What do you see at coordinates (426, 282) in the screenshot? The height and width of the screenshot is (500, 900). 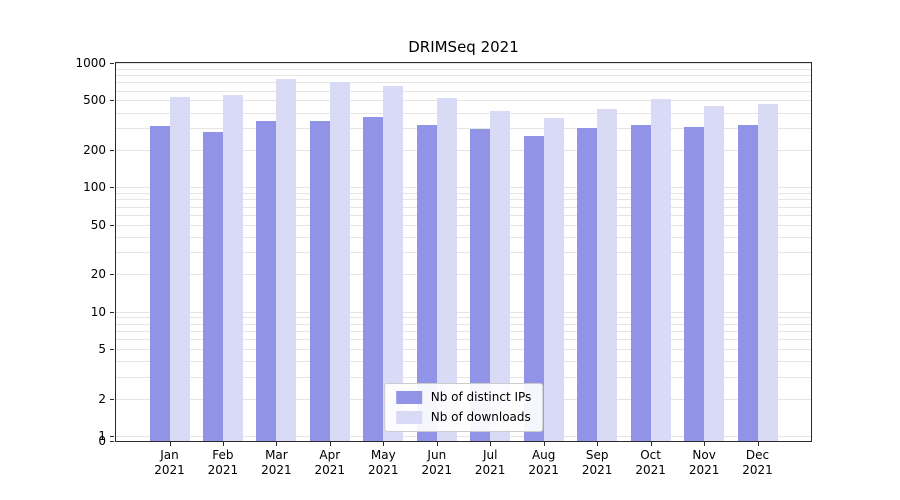 I see `bar-distinct-ips-jun` at bounding box center [426, 282].